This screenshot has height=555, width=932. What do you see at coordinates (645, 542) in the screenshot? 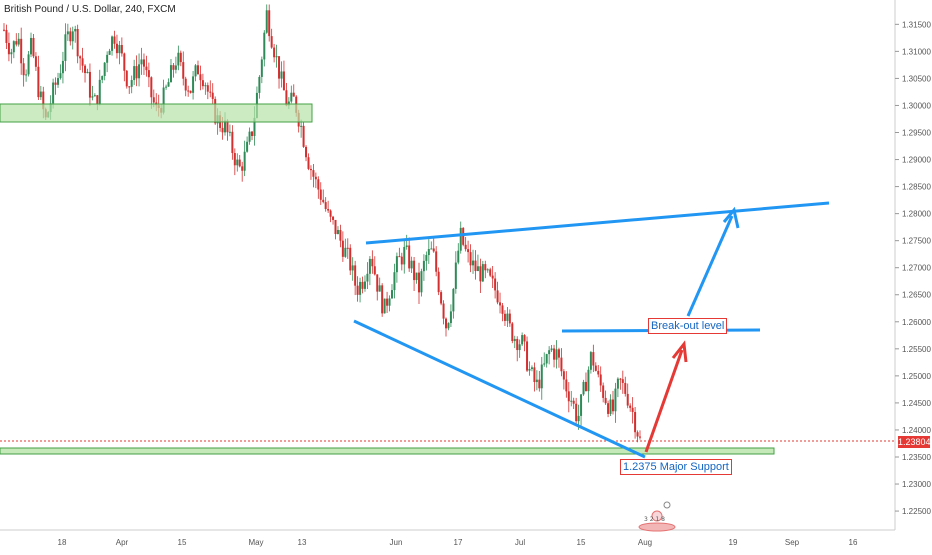
I see `time-tick-label: Aug` at bounding box center [645, 542].